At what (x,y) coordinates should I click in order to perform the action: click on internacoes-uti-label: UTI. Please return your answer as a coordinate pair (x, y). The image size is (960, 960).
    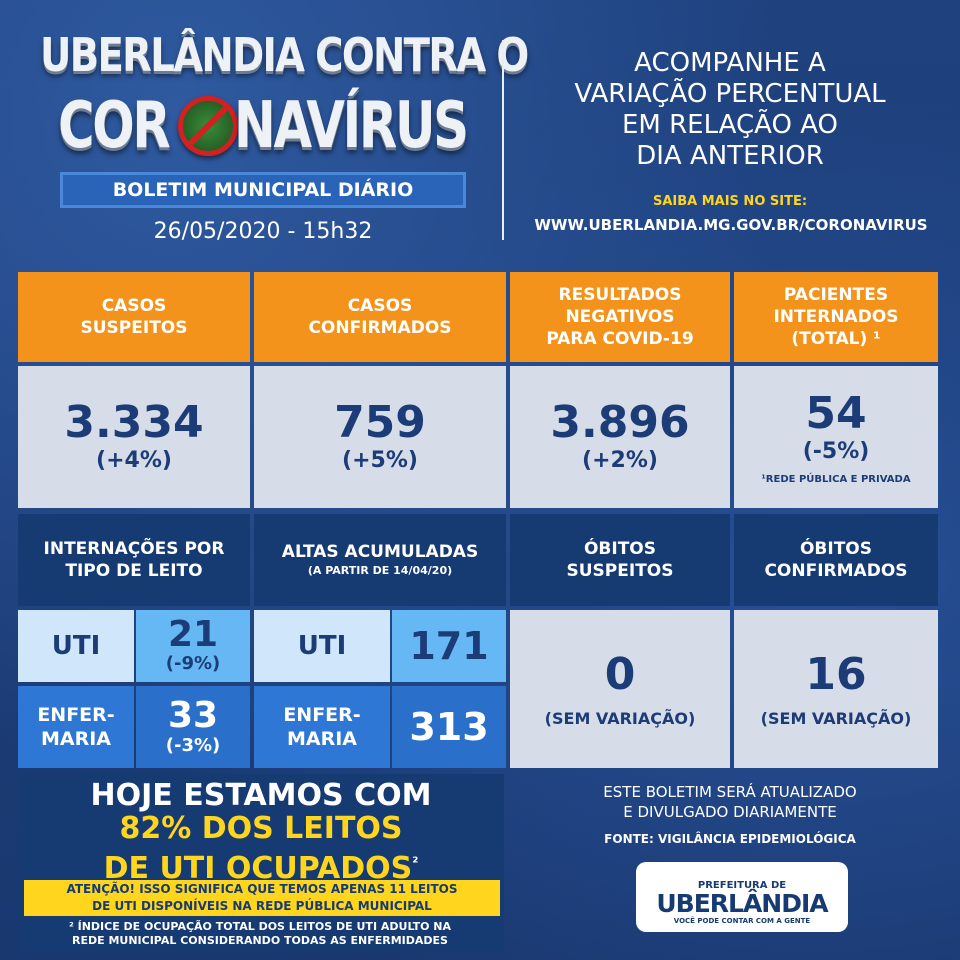
    Looking at the image, I should click on (76, 646).